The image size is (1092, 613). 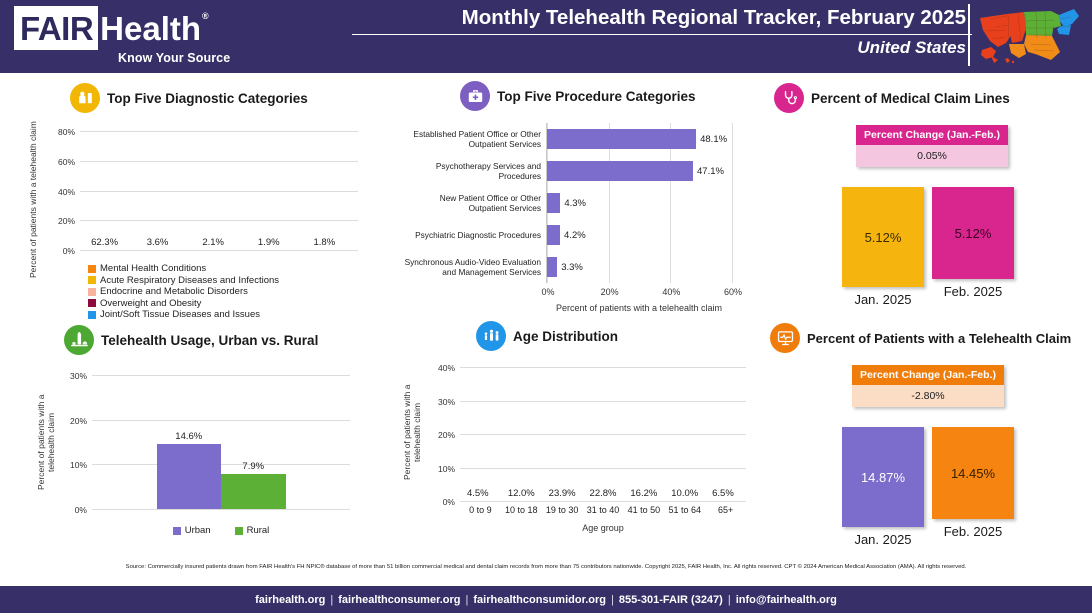 I want to click on panel-age-header: Age Distribution, so click(x=617, y=336).